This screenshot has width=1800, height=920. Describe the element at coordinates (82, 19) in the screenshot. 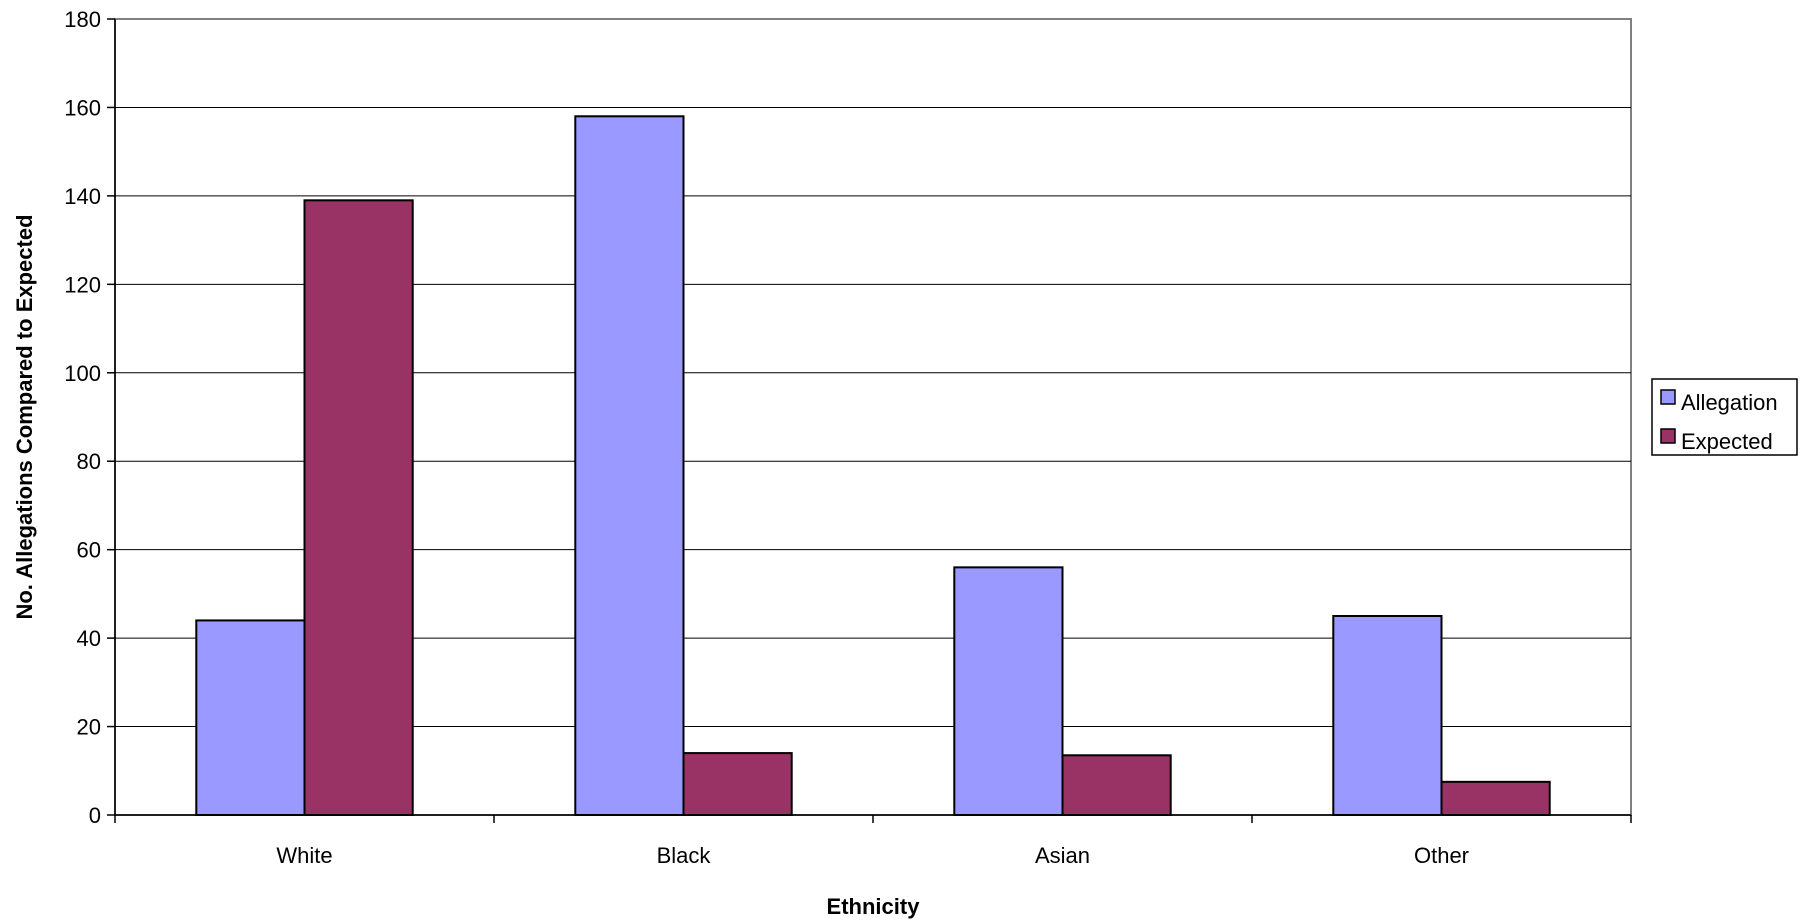

I see `y-tick-label: 180` at that location.